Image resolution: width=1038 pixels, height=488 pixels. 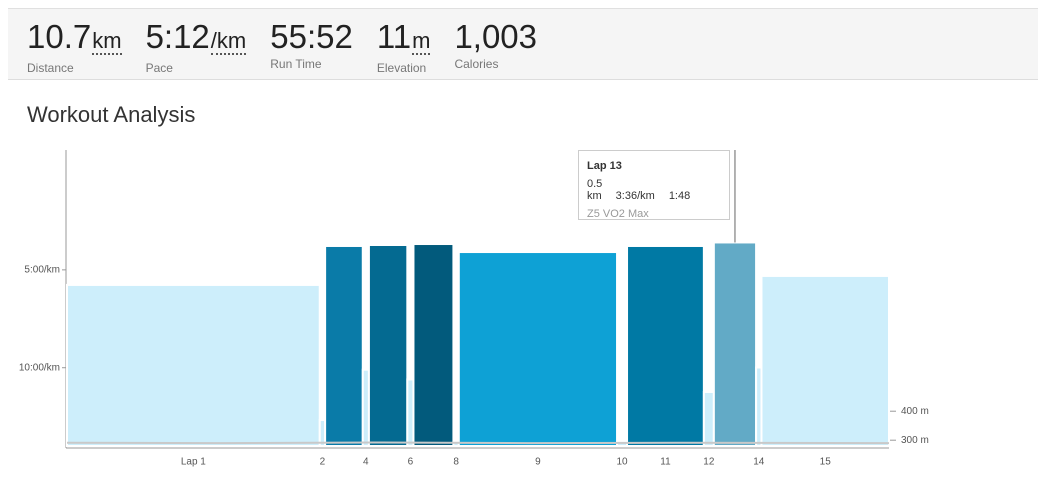 What do you see at coordinates (915, 440) in the screenshot?
I see `y2-tick-label: 300 m` at bounding box center [915, 440].